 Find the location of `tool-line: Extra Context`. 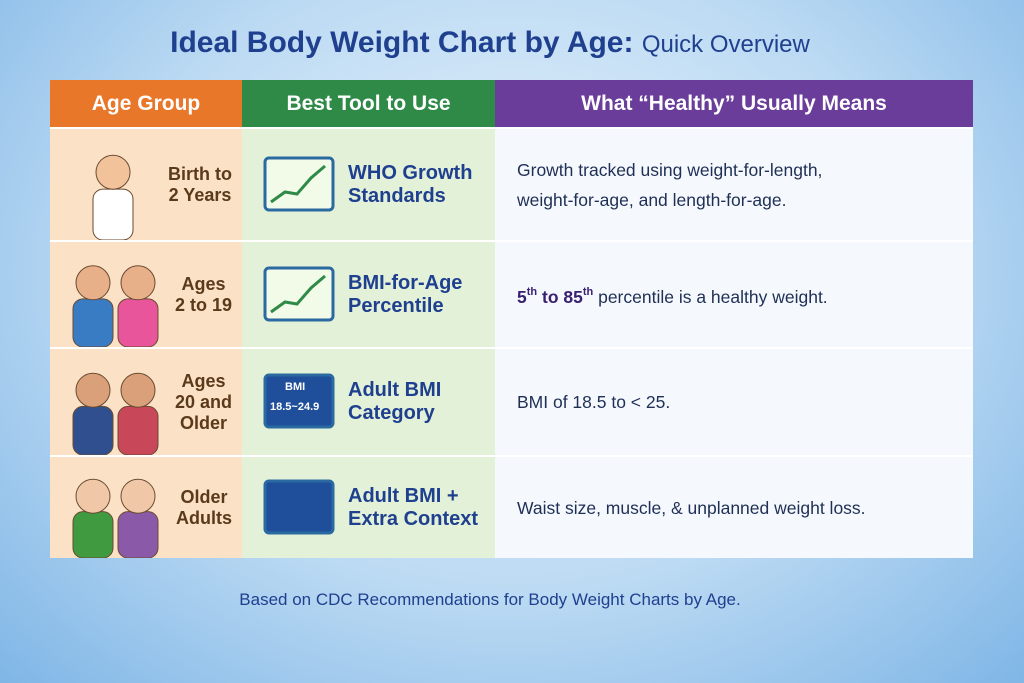

tool-line: Extra Context is located at coordinates (413, 518).